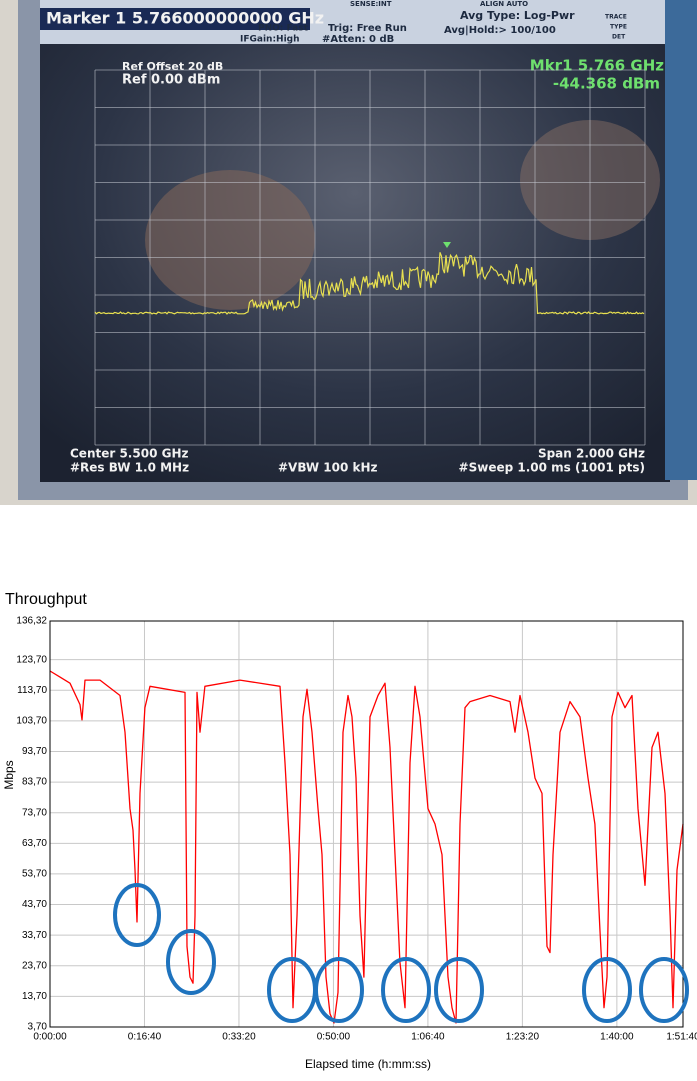 The image size is (697, 1081). Describe the element at coordinates (34, 874) in the screenshot. I see `y-tick-label: 53,70` at that location.